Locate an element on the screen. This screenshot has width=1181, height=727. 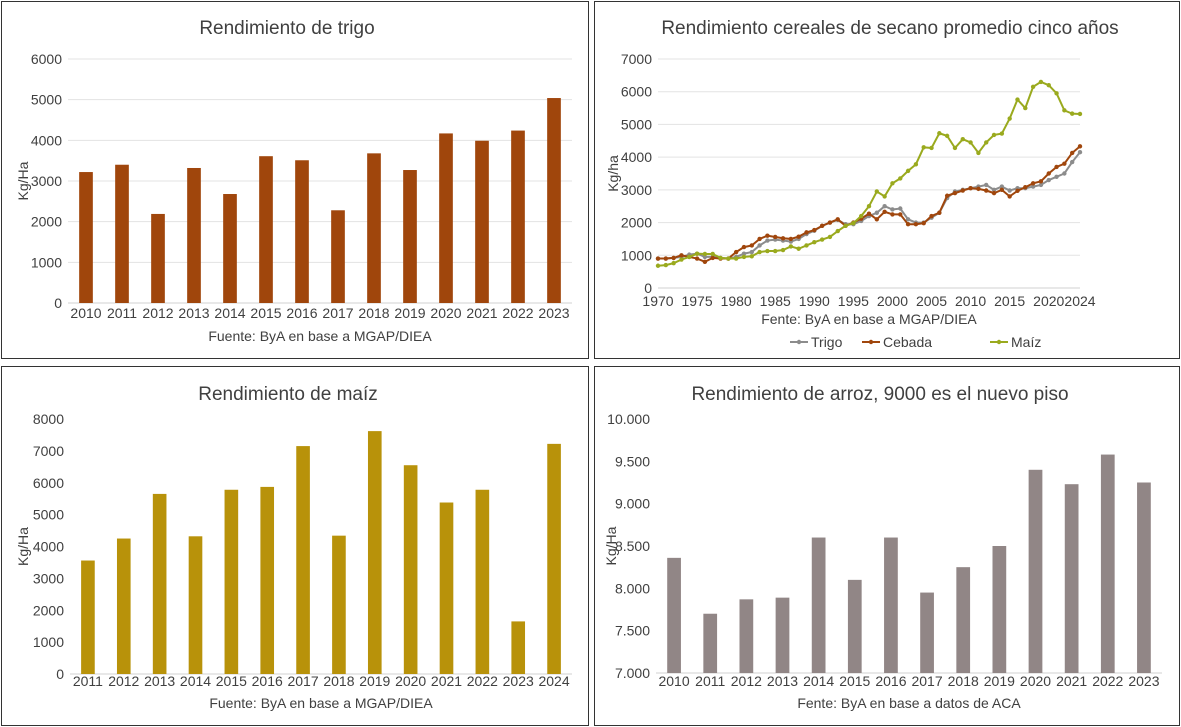
x-tick-label: 2020 is located at coordinates (1035, 681).